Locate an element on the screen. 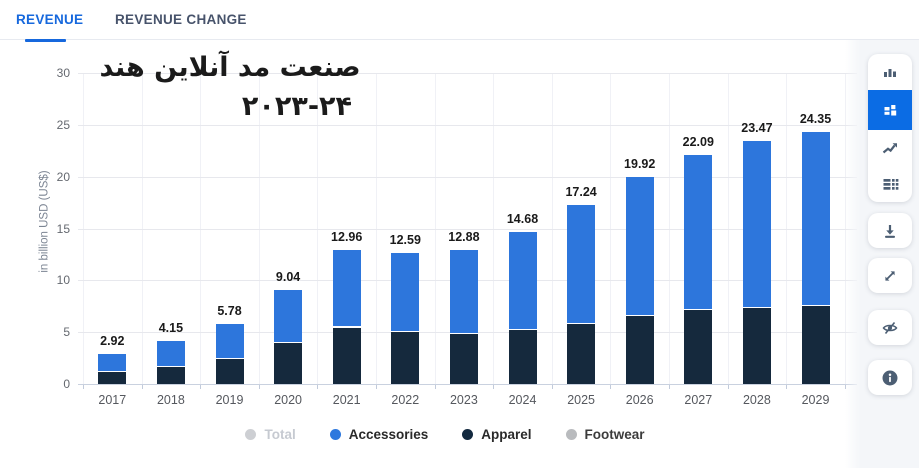 The height and width of the screenshot is (468, 919). bar-total-label: 9.04 is located at coordinates (288, 277).